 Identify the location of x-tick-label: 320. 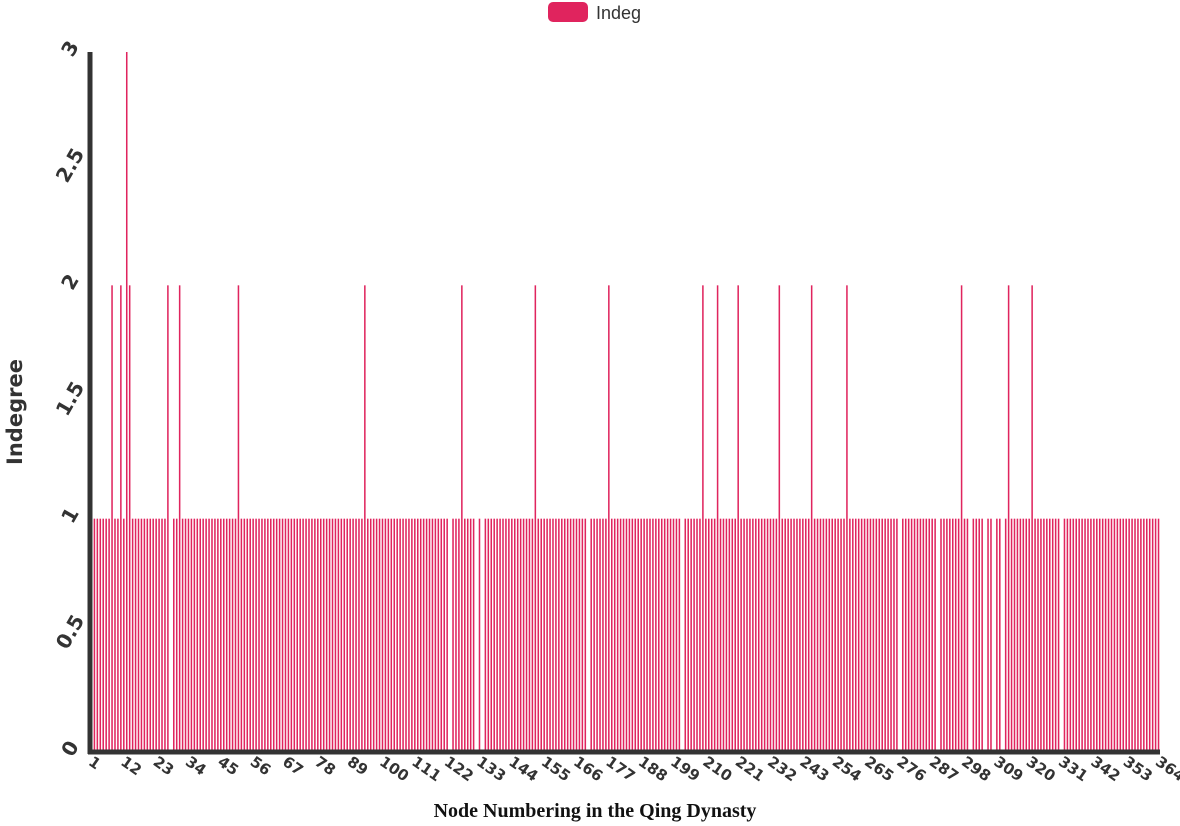
(1041, 769).